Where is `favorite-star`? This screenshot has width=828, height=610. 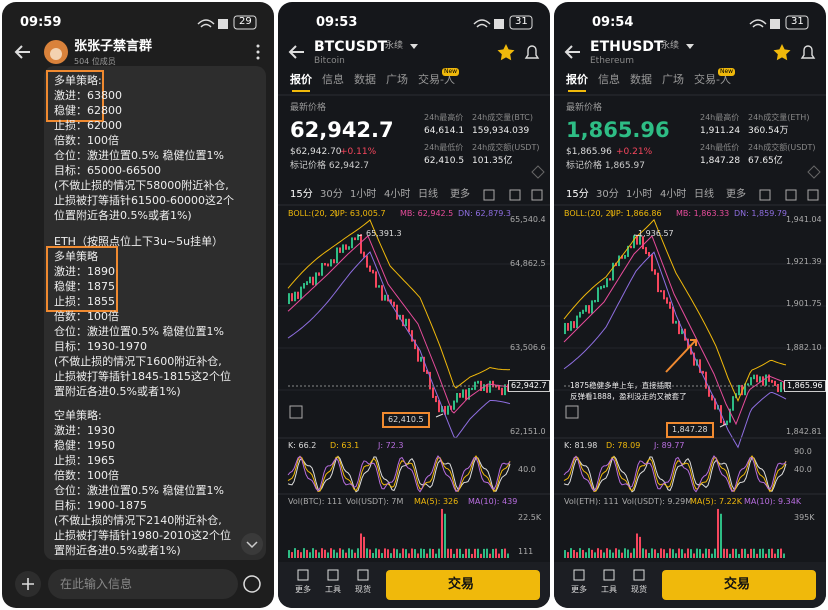
favorite-star is located at coordinates (782, 52).